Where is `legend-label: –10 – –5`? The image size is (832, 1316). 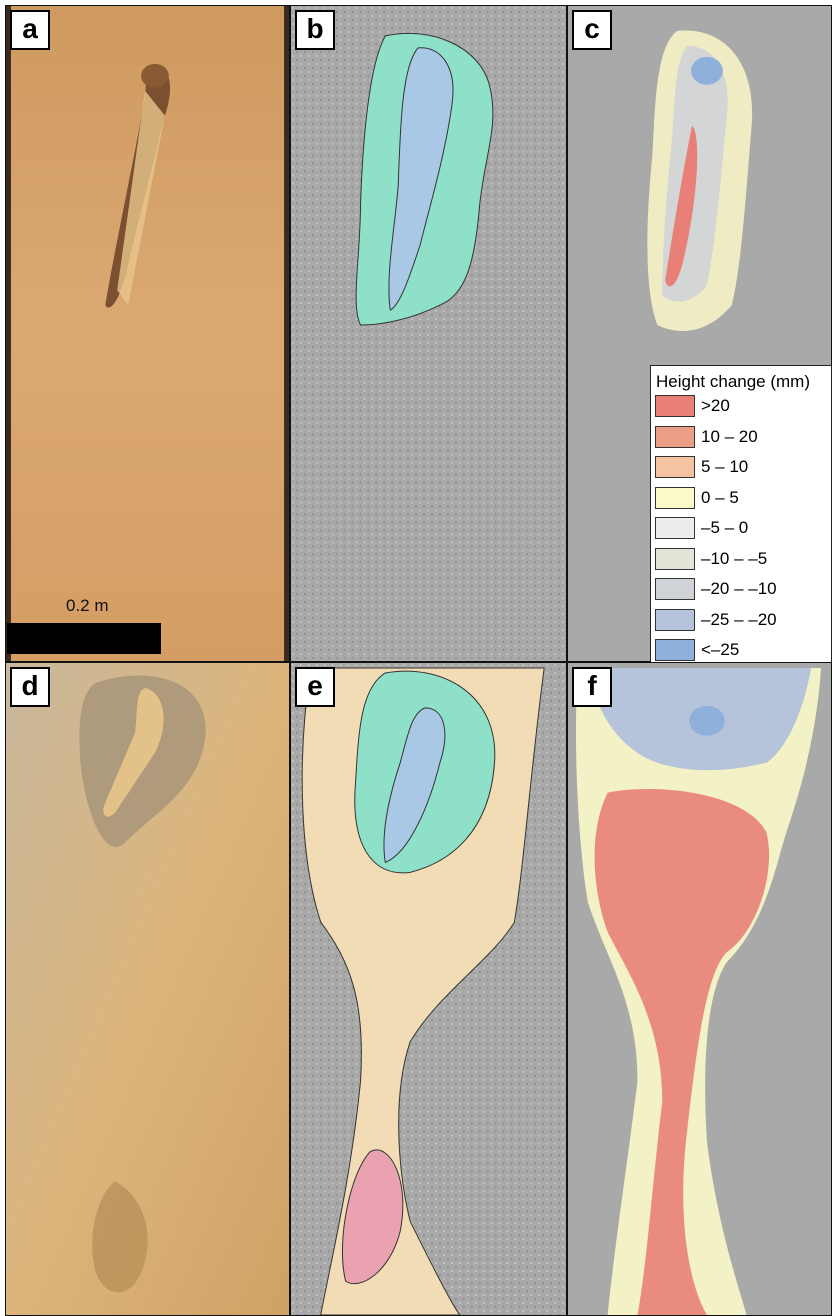 legend-label: –10 – –5 is located at coordinates (734, 558).